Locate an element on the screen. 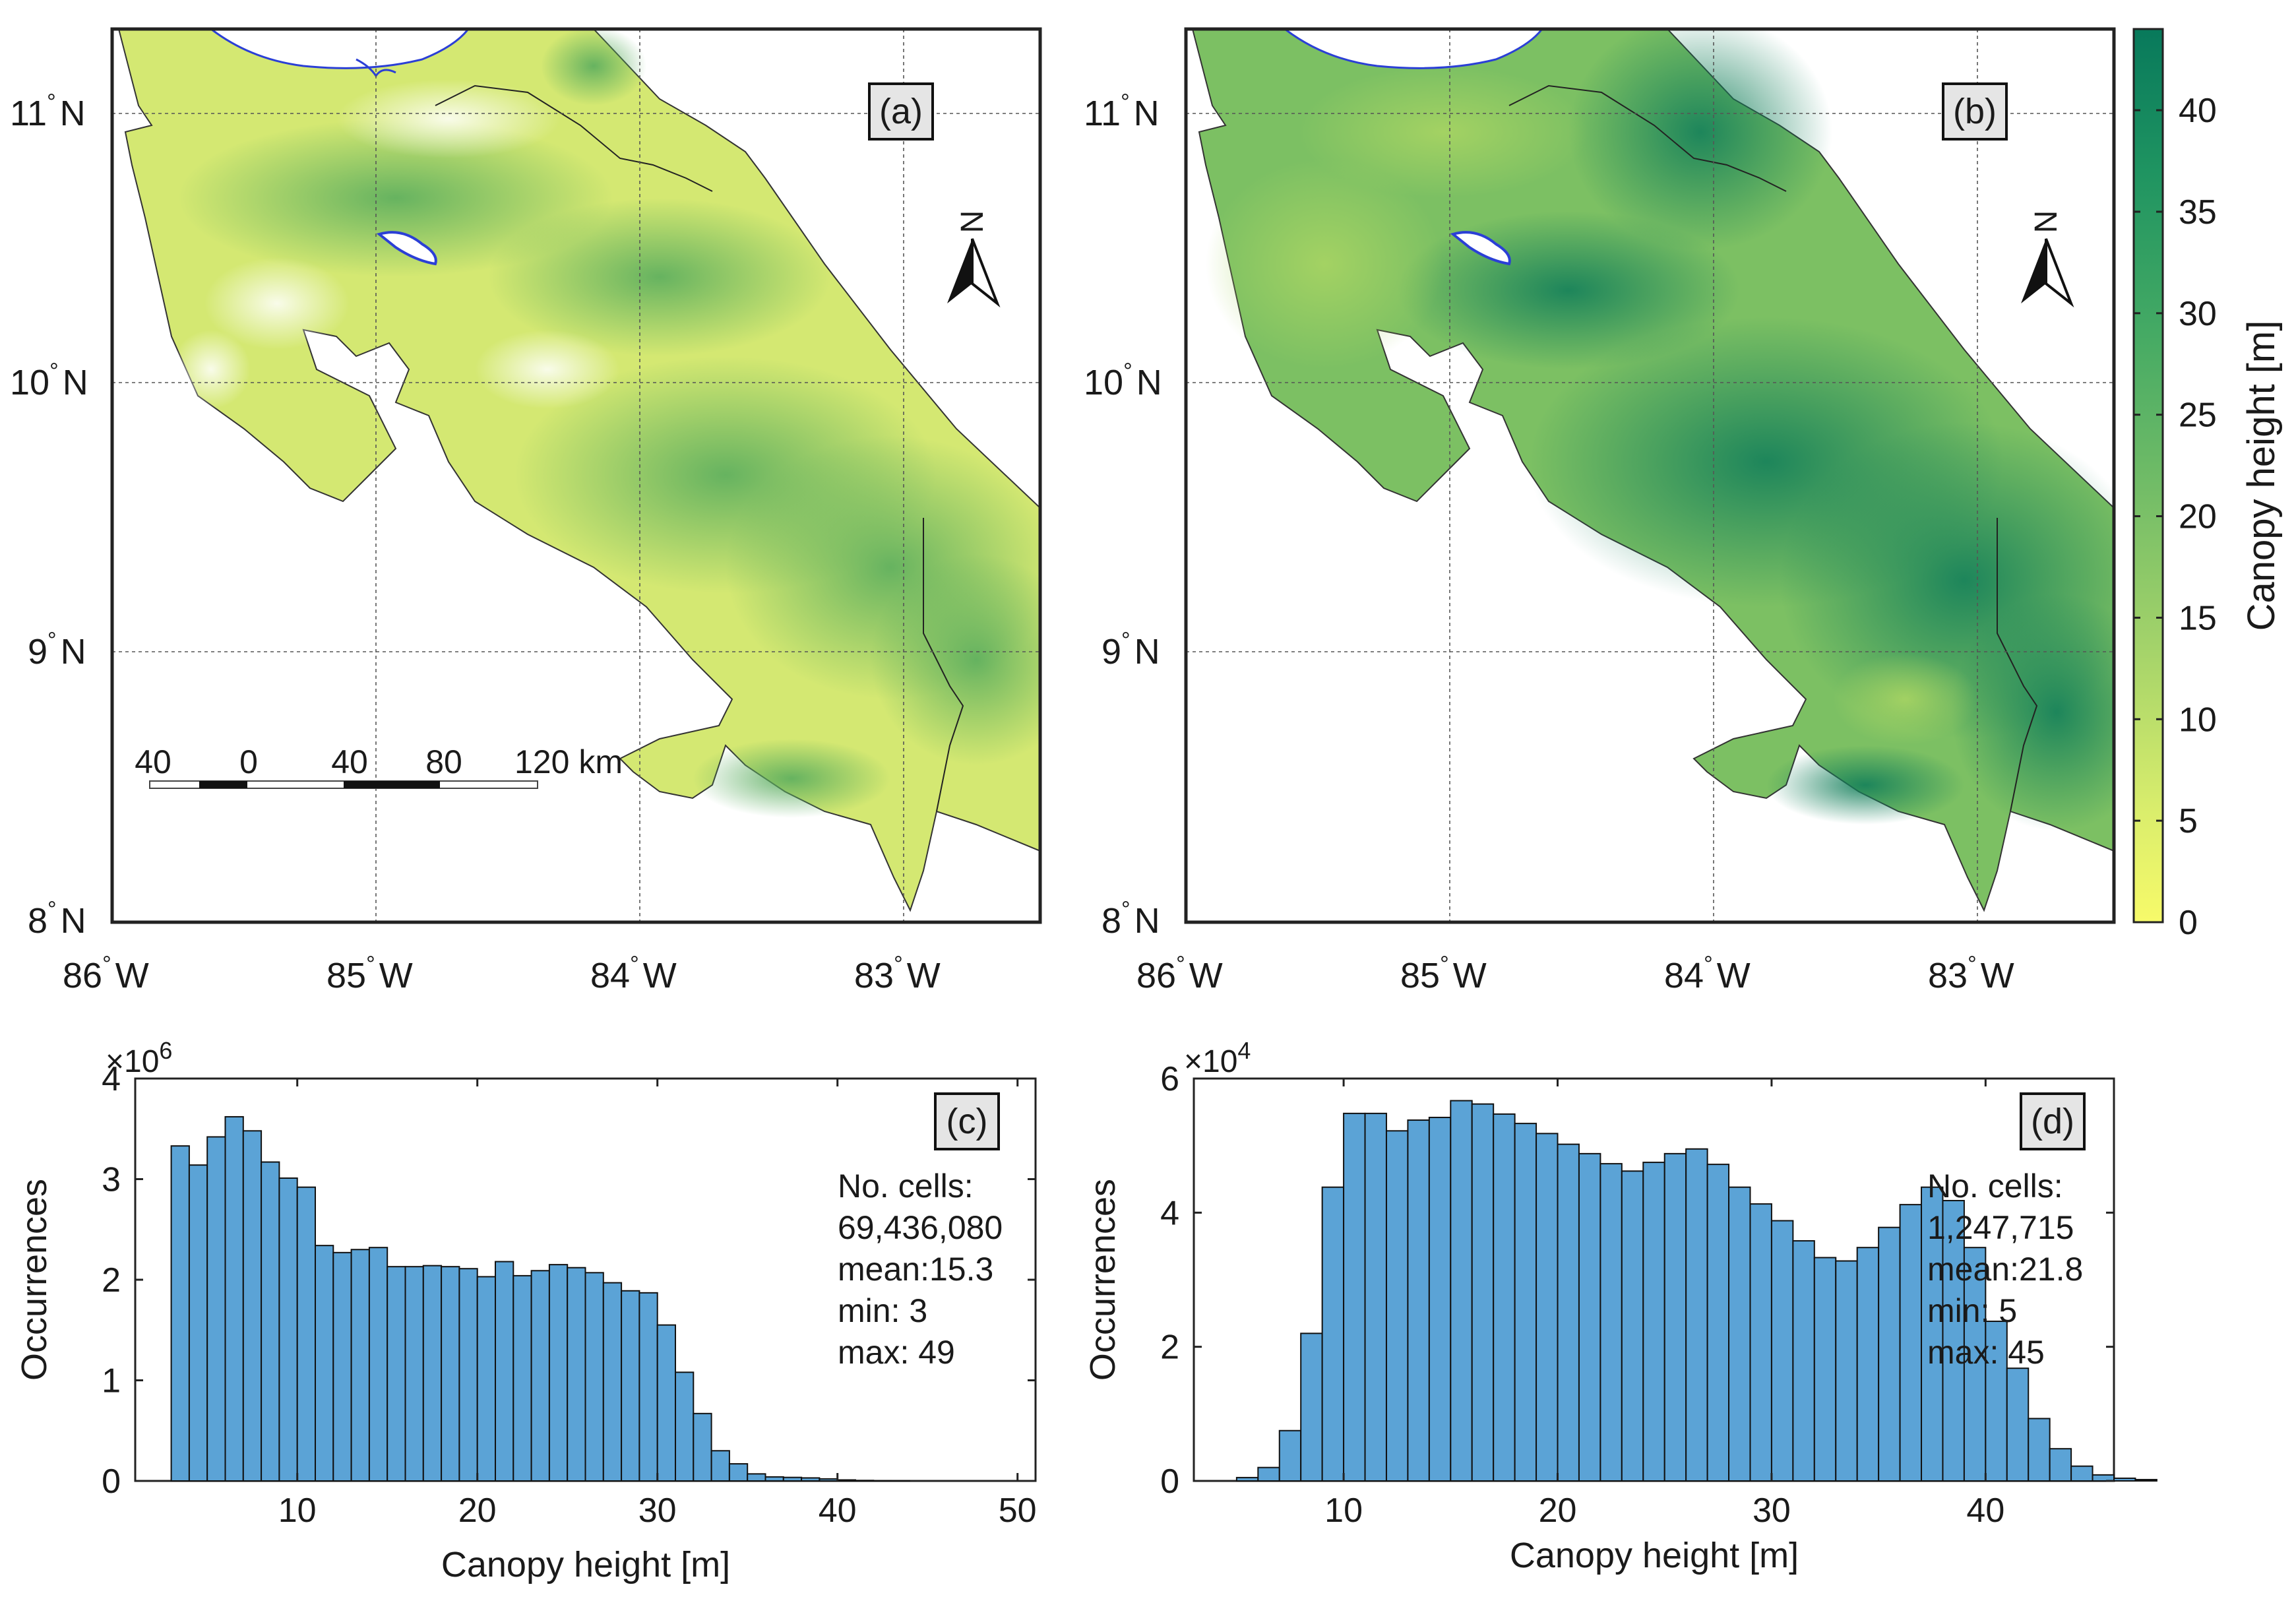 This screenshot has width=2296, height=1599. colorbar-tick-label: 25 is located at coordinates (2198, 415).